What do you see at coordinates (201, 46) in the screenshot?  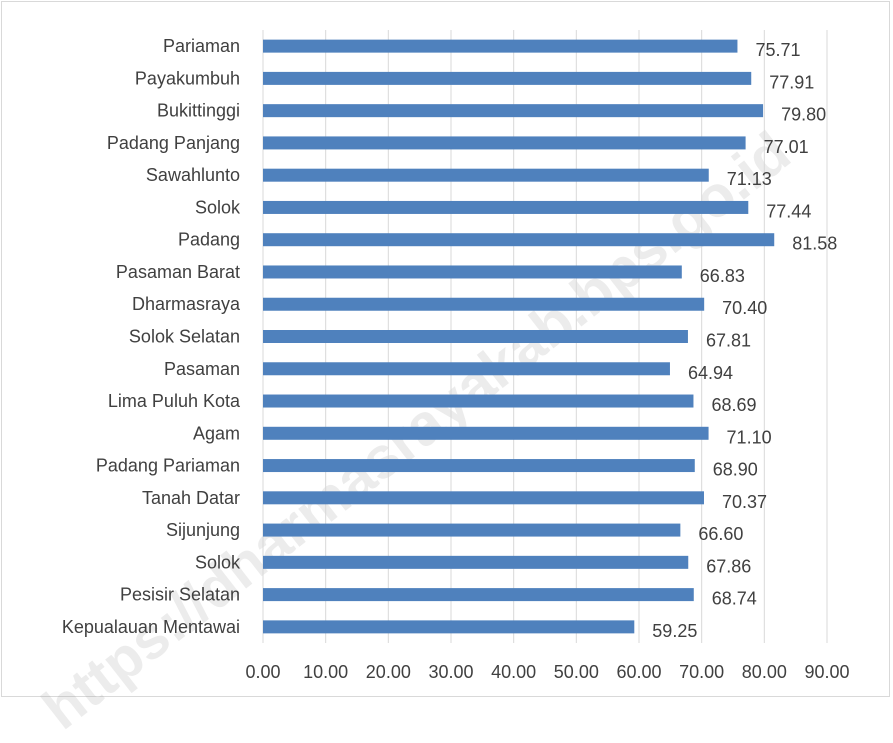 I see `category-label: Pariaman` at bounding box center [201, 46].